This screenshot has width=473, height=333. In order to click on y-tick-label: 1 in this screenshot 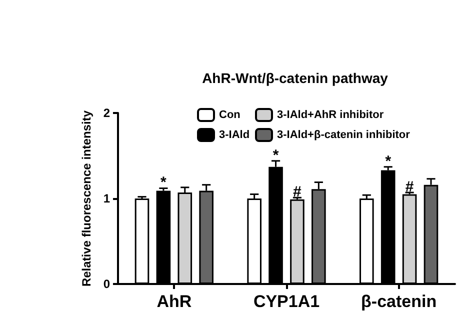, I will do `click(106, 199)`.